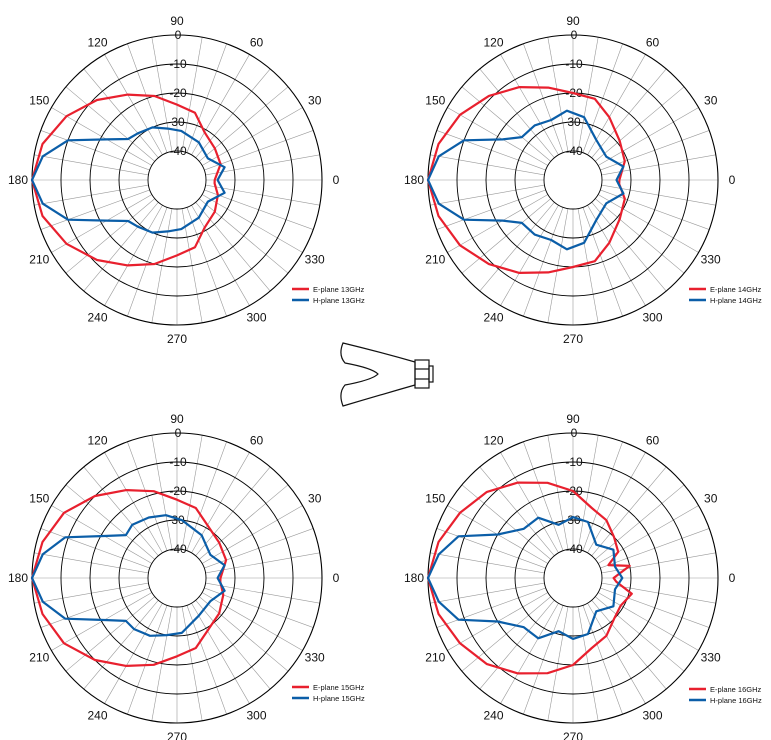 The width and height of the screenshot is (771, 740). I want to click on legend-label: H-plane 13GHz, so click(339, 300).